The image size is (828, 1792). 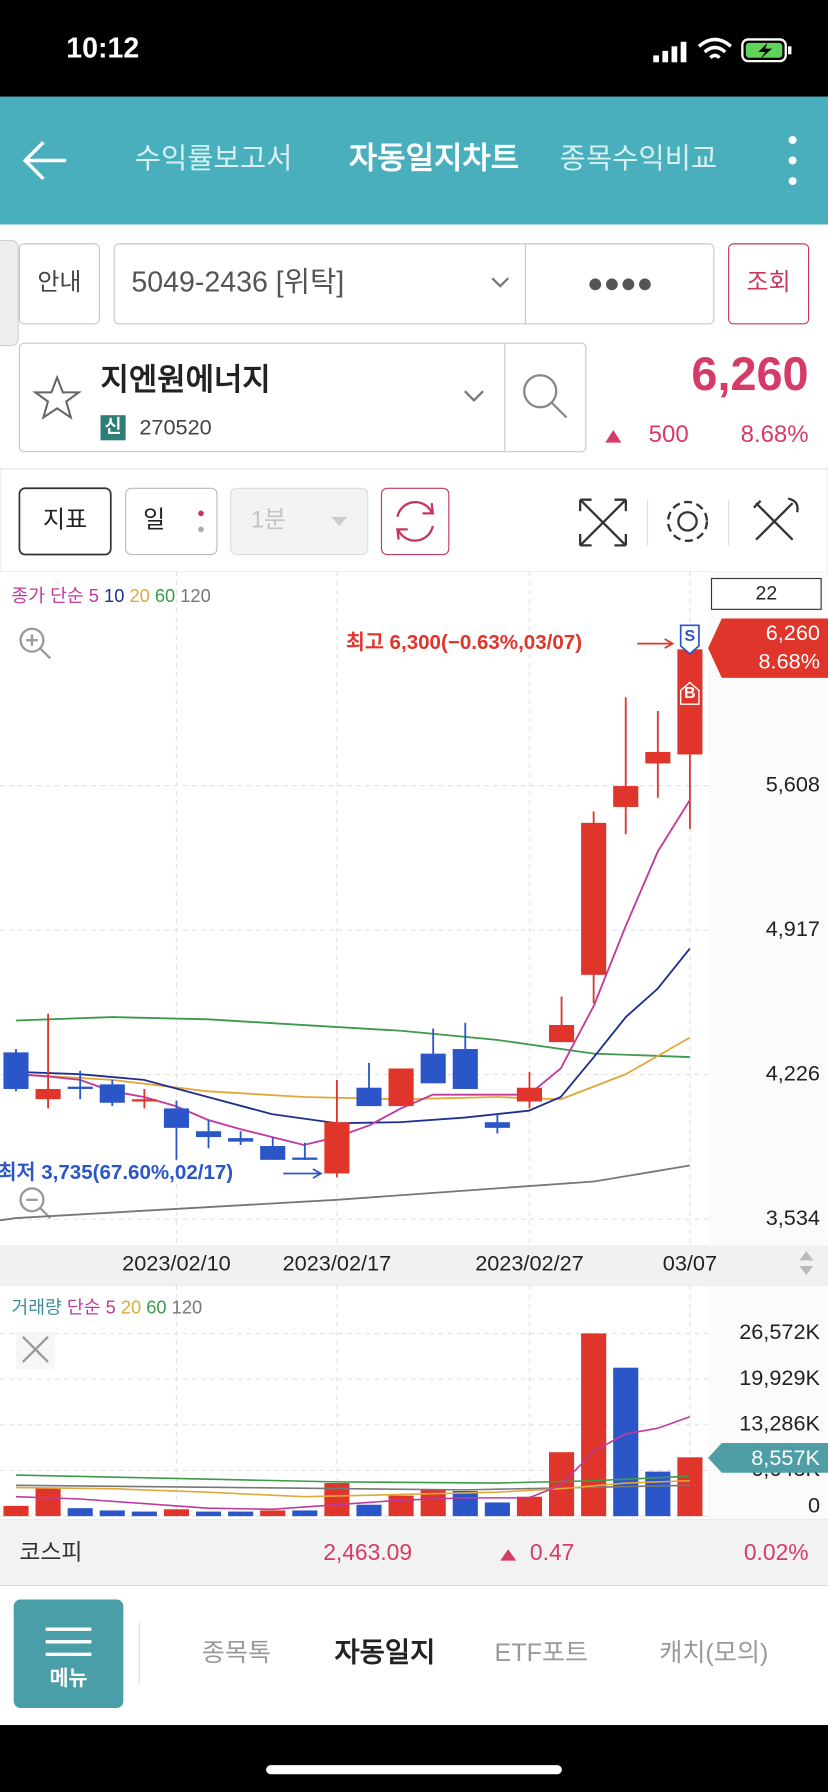 What do you see at coordinates (542, 1653) in the screenshot?
I see `nav-item: ETF포트` at bounding box center [542, 1653].